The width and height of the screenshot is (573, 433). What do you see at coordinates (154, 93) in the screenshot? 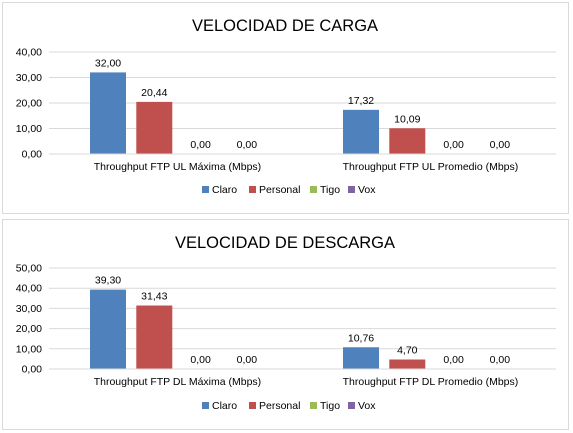
I see `data-label: 20,44` at bounding box center [154, 93].